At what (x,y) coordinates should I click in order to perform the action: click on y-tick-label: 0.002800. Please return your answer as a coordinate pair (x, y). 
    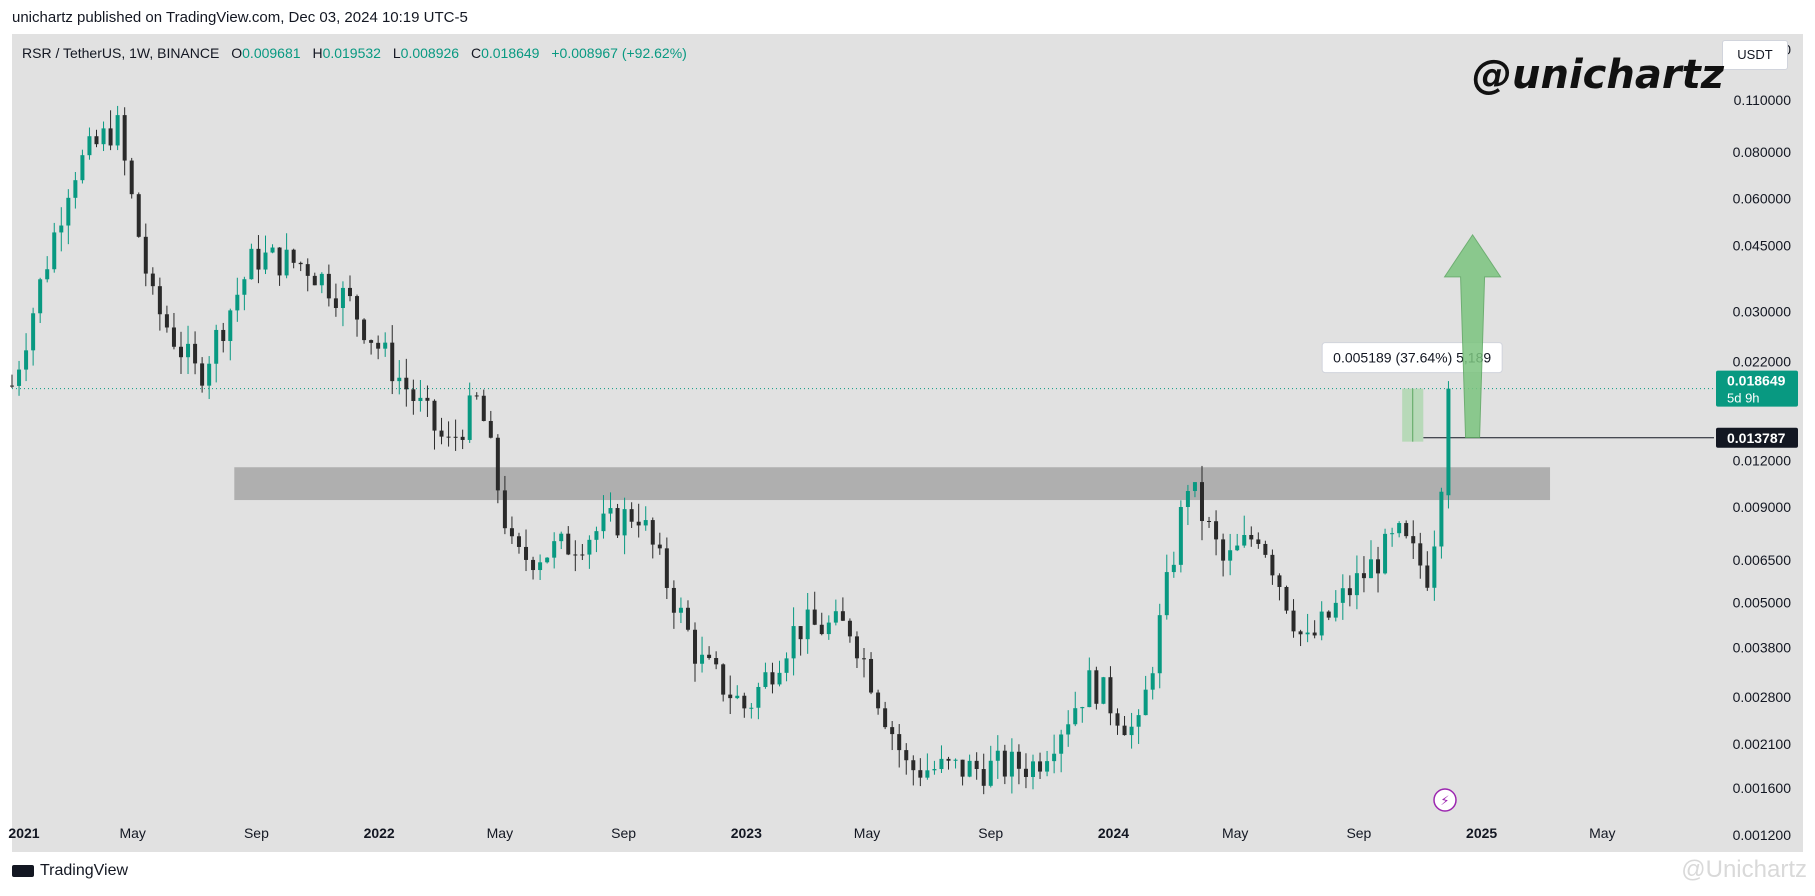
    Looking at the image, I should click on (1762, 697).